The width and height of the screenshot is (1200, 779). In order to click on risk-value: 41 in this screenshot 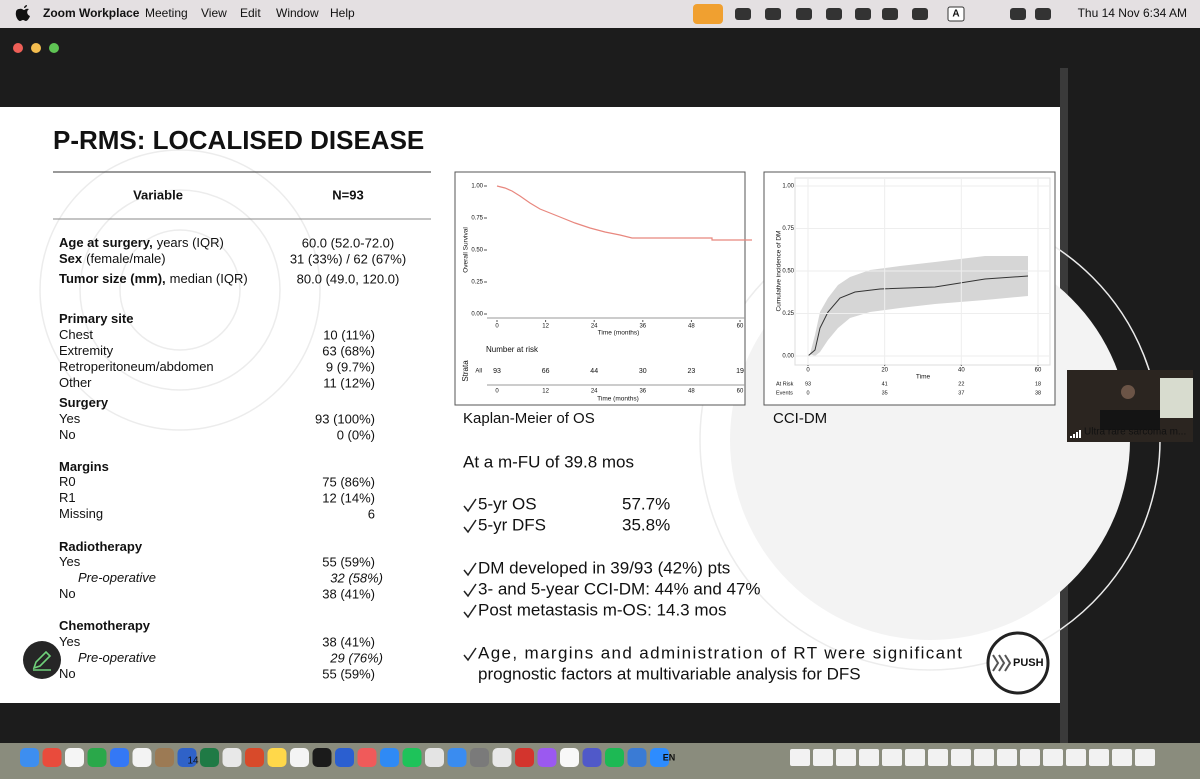, I will do `click(885, 384)`.